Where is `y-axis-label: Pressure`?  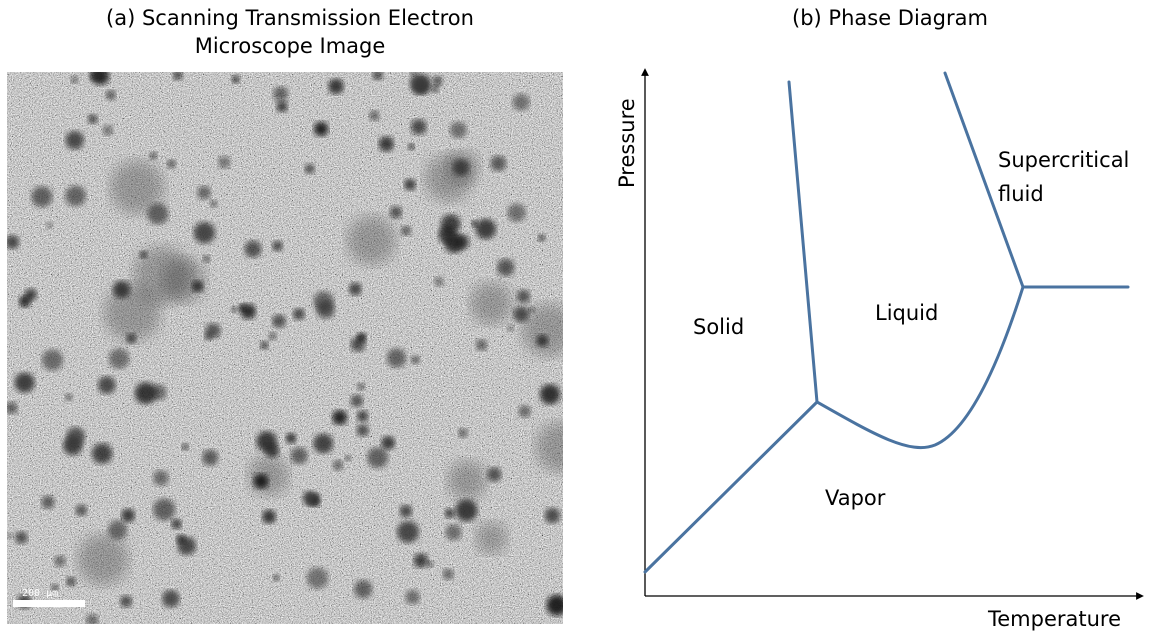
y-axis-label: Pressure is located at coordinates (627, 143).